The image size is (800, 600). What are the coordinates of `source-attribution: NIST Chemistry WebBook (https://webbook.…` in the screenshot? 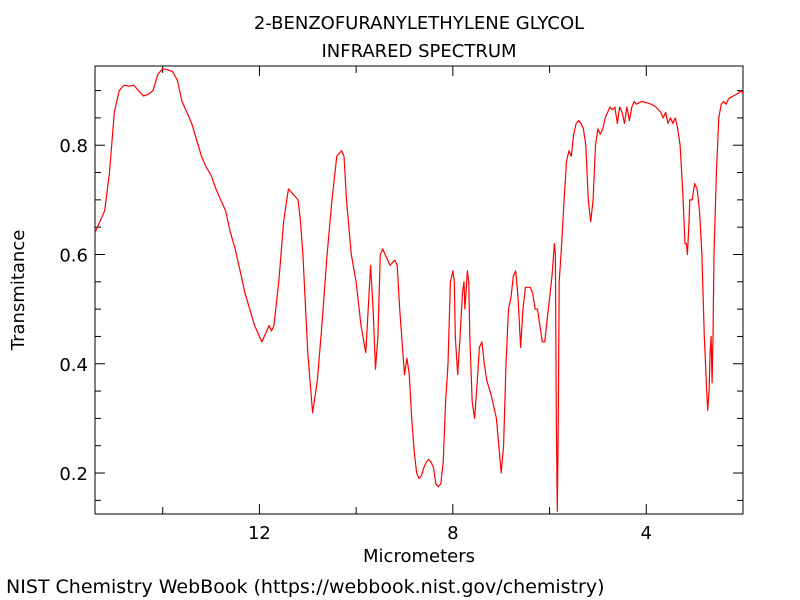 It's located at (305, 587).